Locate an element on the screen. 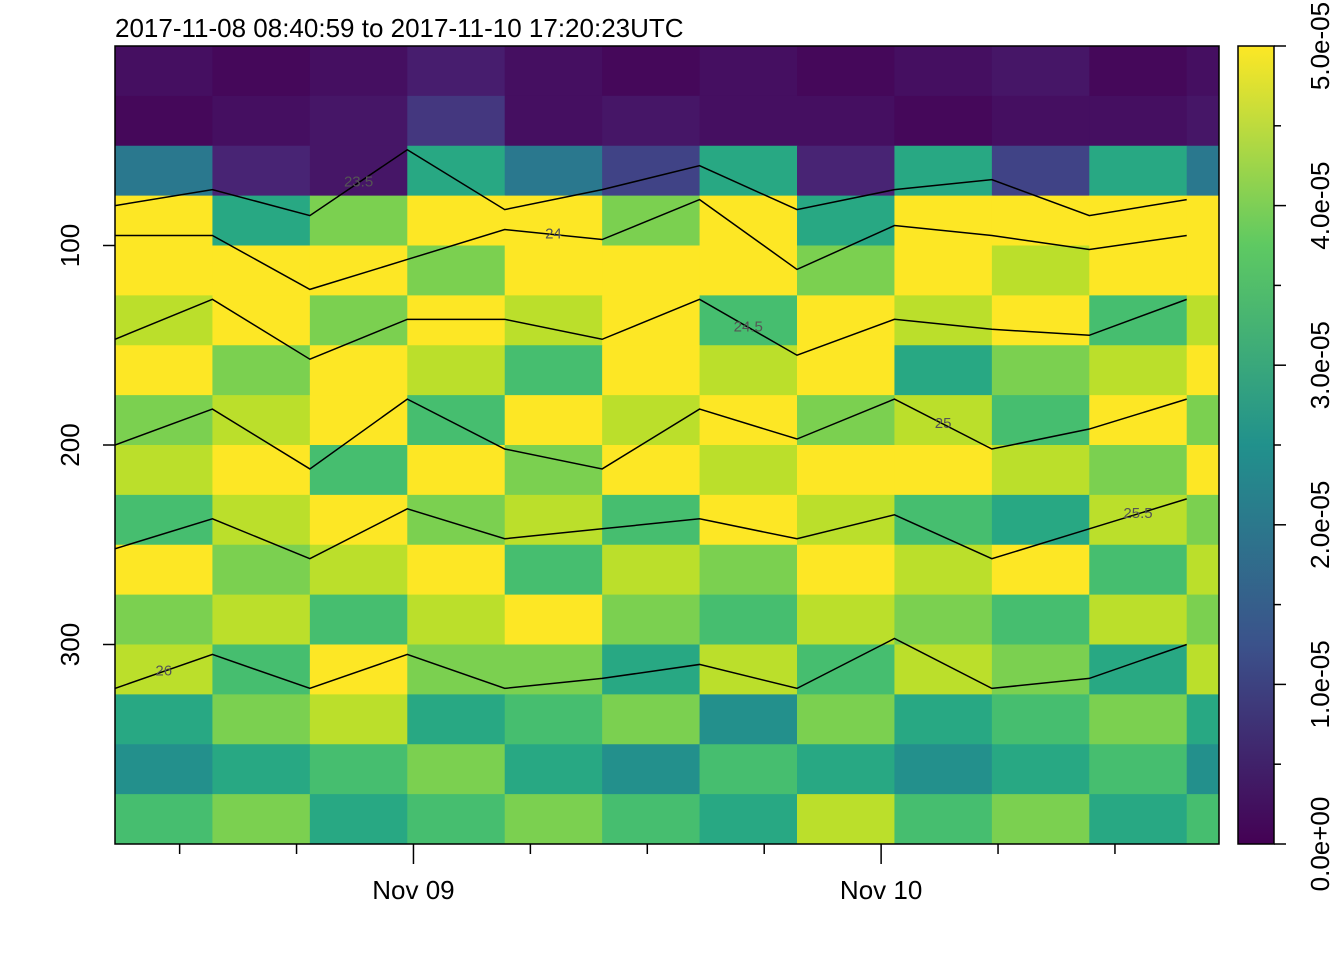 Image resolution: width=1344 pixels, height=960 pixels. colorbar is located at coordinates (1256, 445).